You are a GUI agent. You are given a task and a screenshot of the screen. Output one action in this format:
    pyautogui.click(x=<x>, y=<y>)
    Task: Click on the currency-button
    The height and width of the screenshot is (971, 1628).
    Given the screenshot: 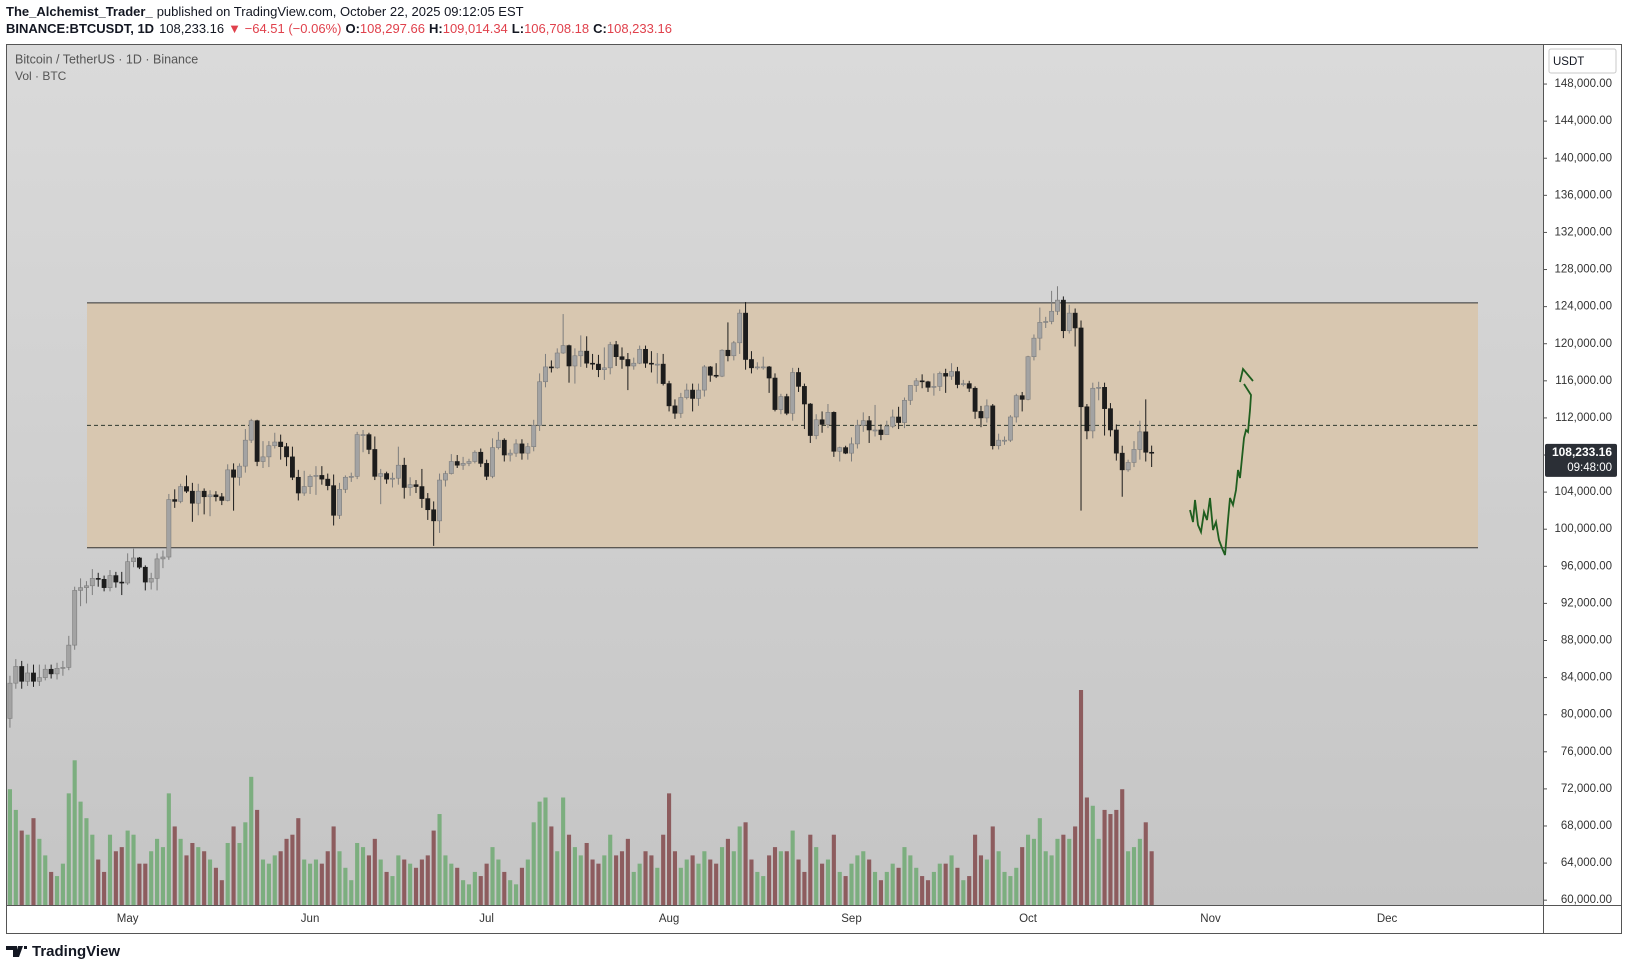 What is the action you would take?
    pyautogui.click(x=1582, y=61)
    